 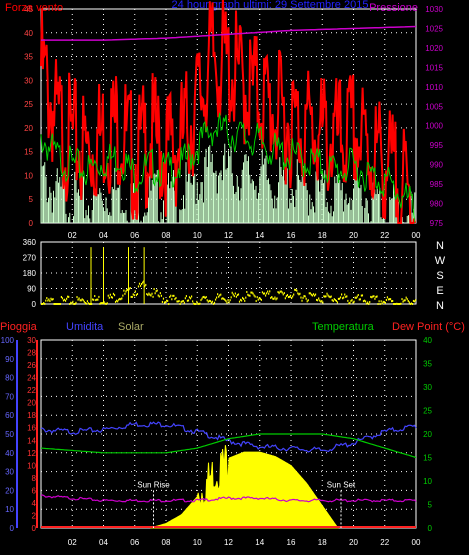 What do you see at coordinates (434, 67) in the screenshot?
I see `wind-right-tick-label: 1015` at bounding box center [434, 67].